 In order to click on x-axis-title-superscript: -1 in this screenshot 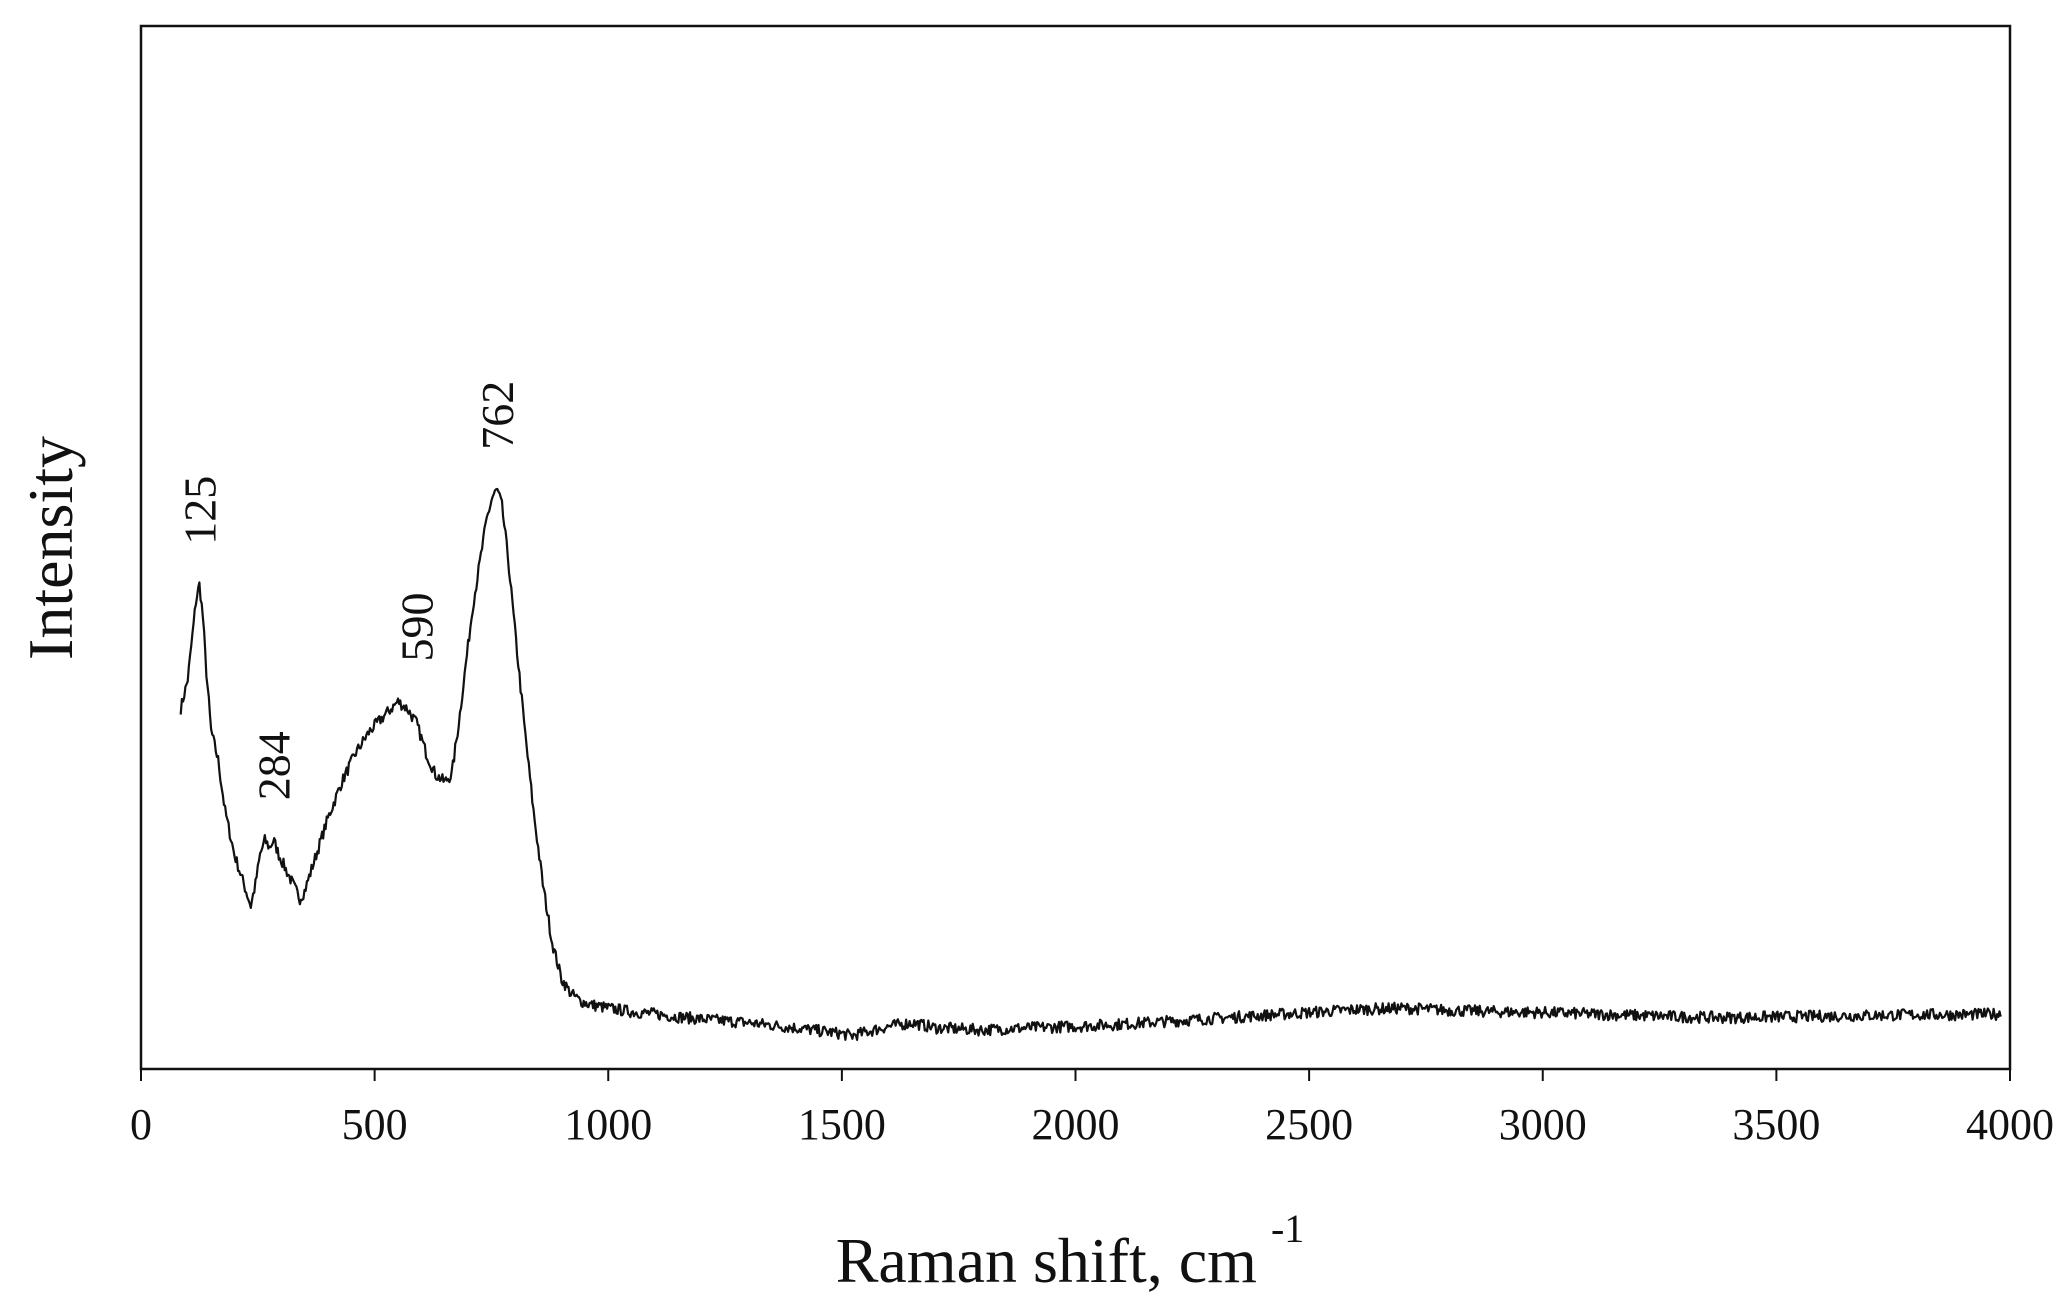, I will do `click(1287, 1228)`.